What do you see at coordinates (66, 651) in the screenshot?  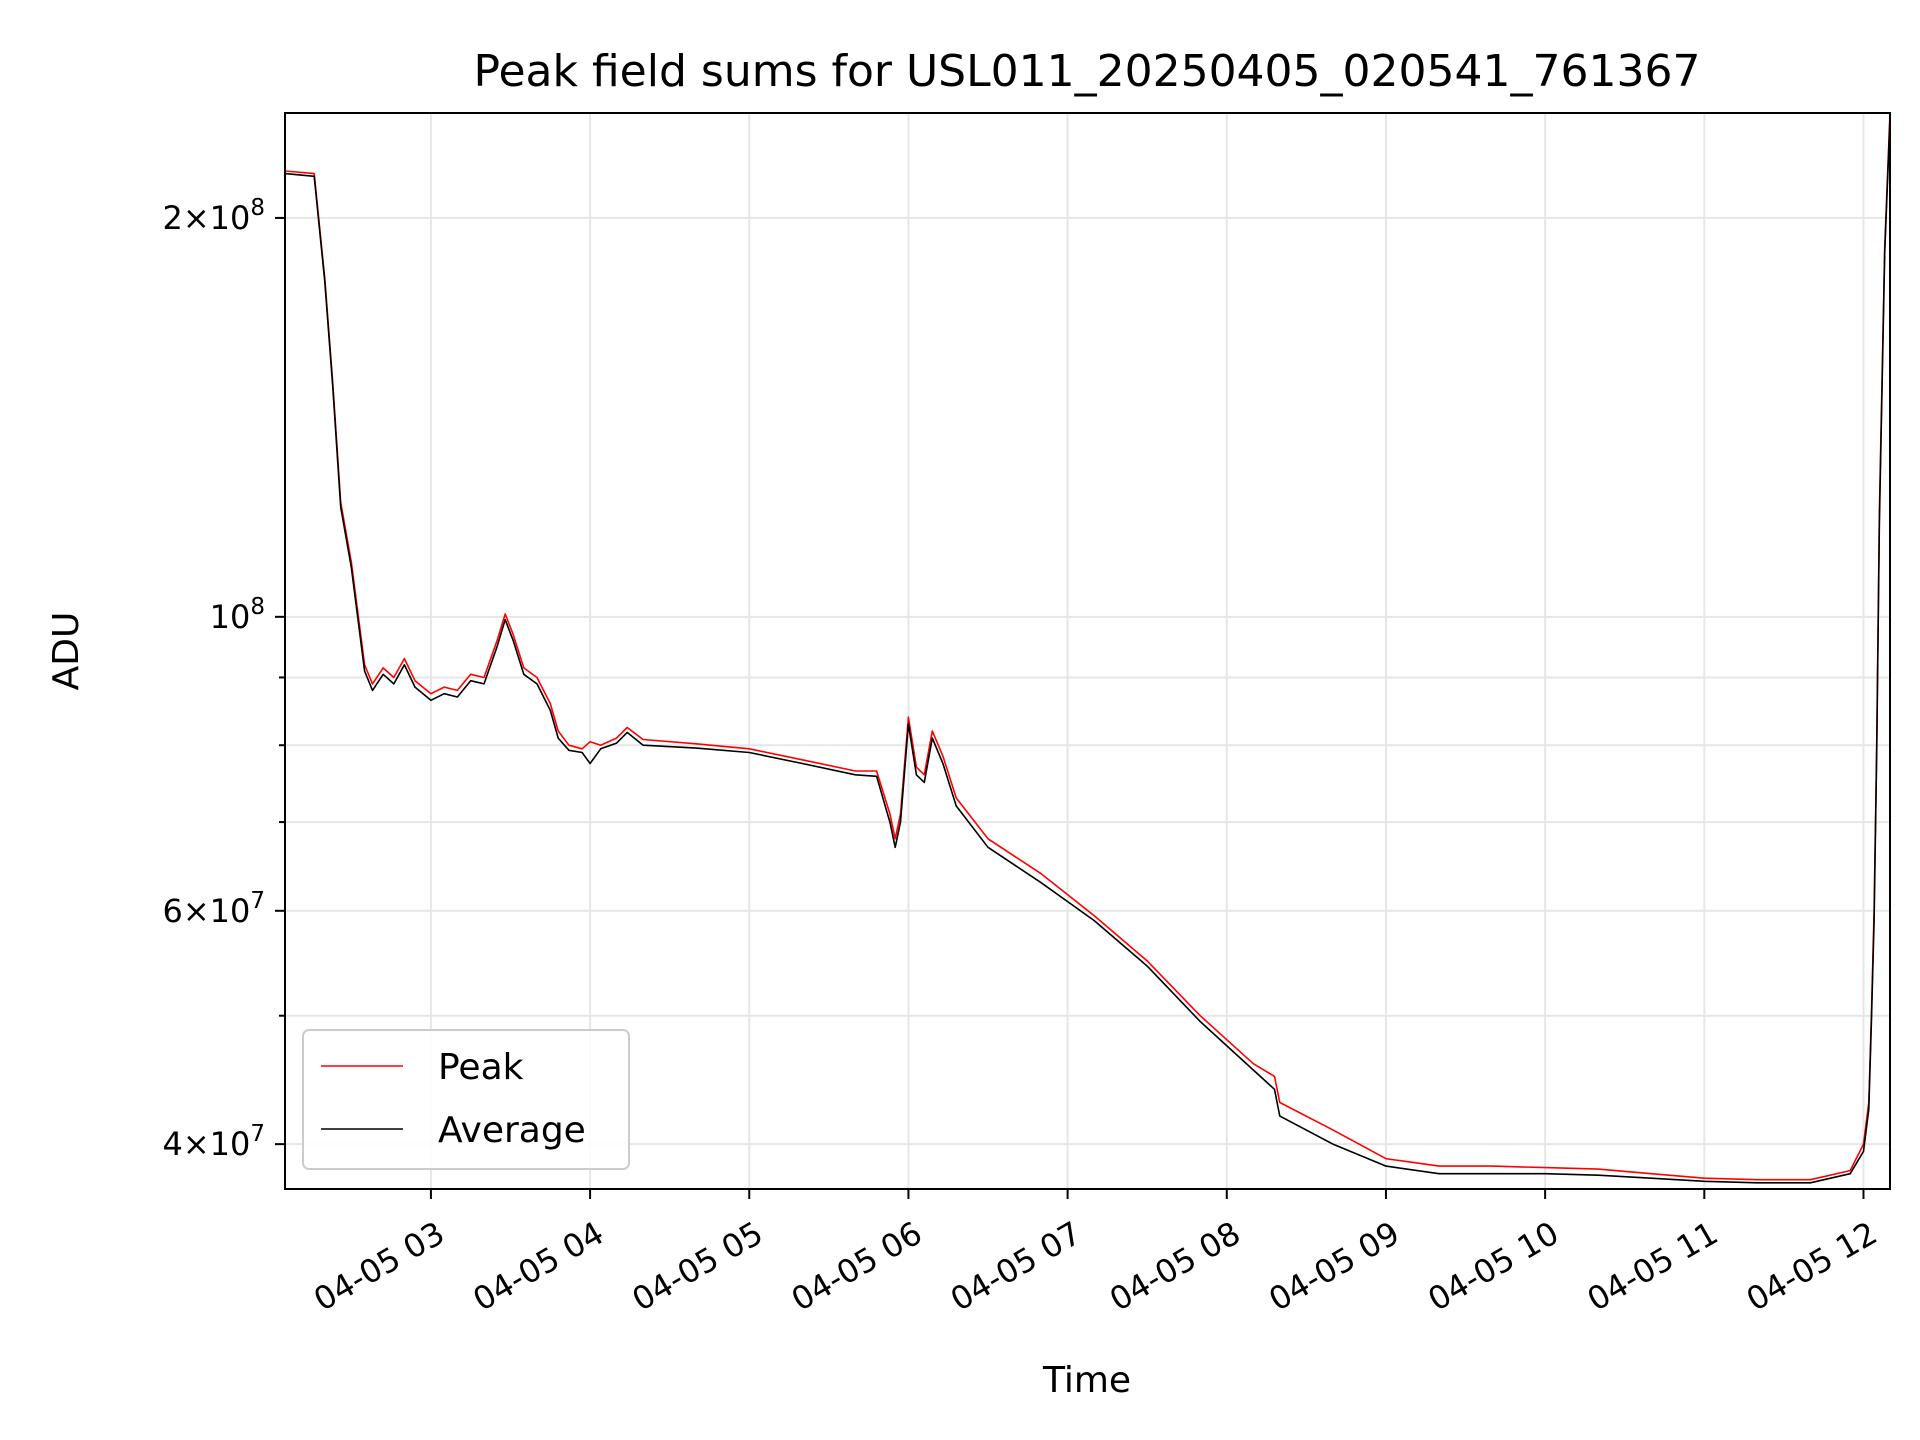 I see `y-axis-label: ADU` at bounding box center [66, 651].